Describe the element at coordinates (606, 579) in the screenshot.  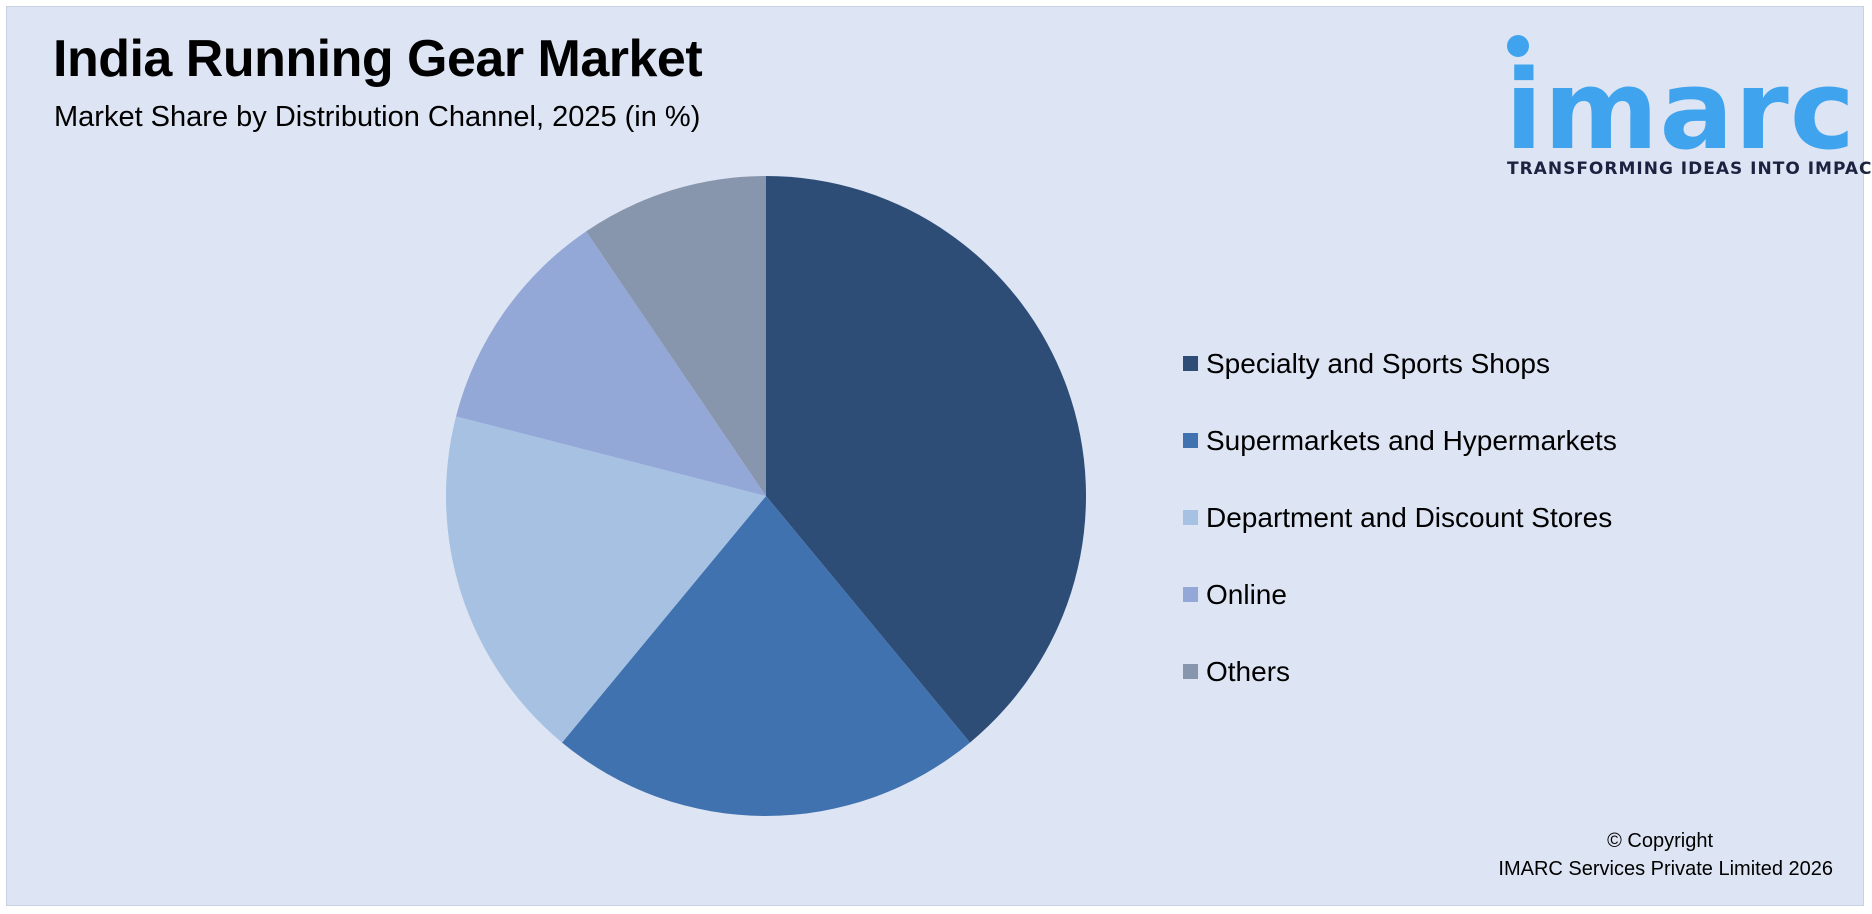
I see `pie-slice-department-and-discount-stores` at that location.